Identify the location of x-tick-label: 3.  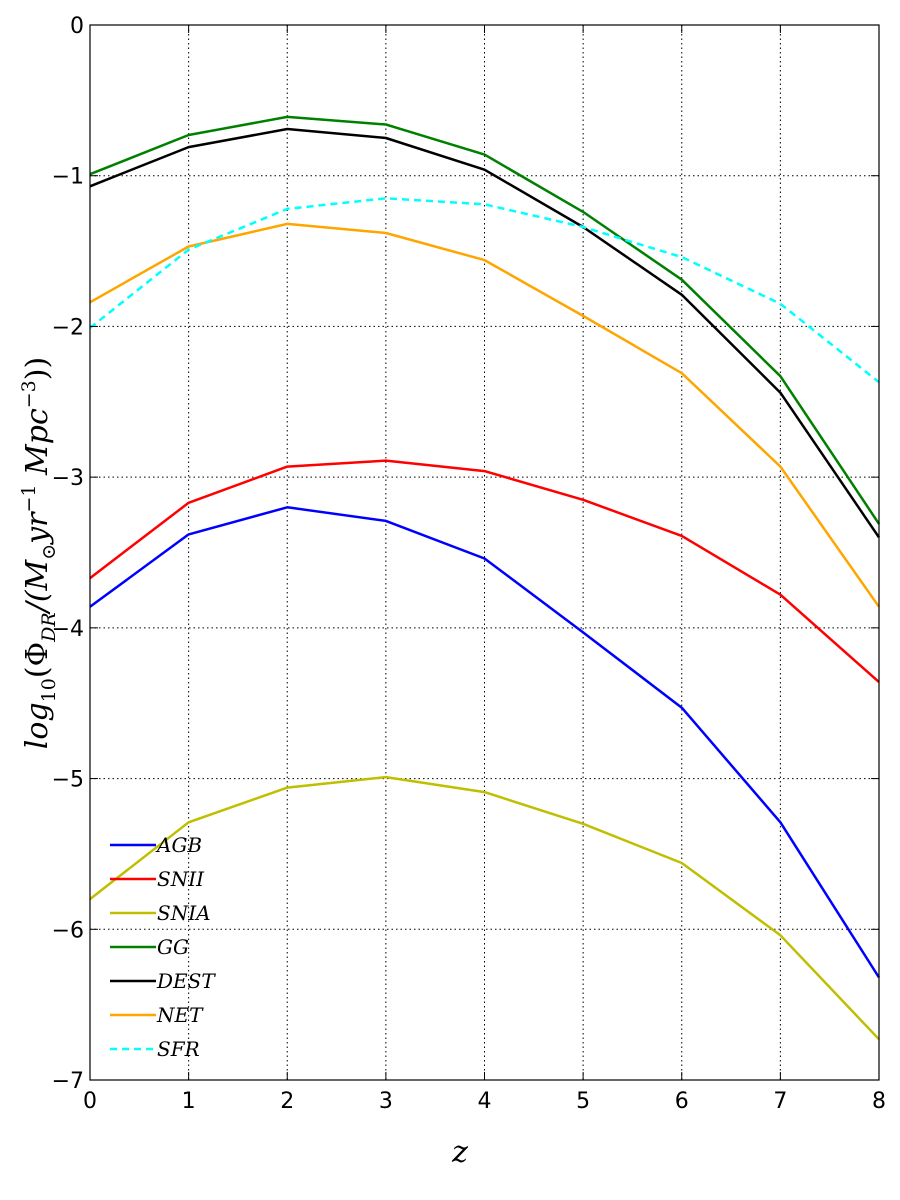
(386, 1101).